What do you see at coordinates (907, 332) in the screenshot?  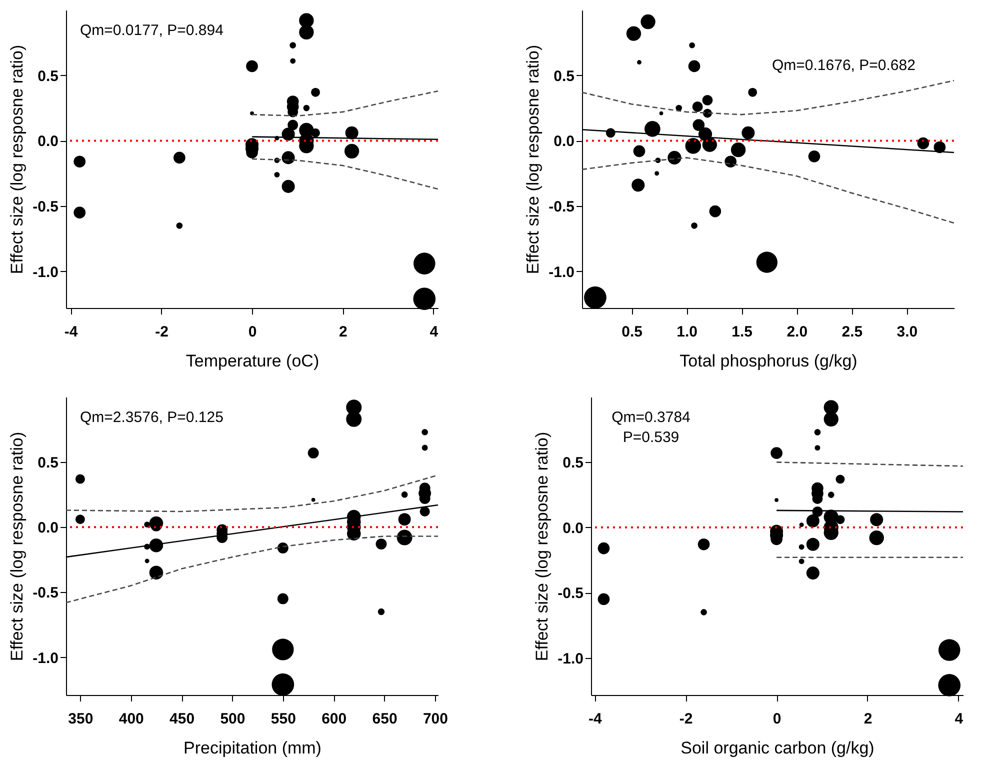 I see `x-tick-label: 3.0` at bounding box center [907, 332].